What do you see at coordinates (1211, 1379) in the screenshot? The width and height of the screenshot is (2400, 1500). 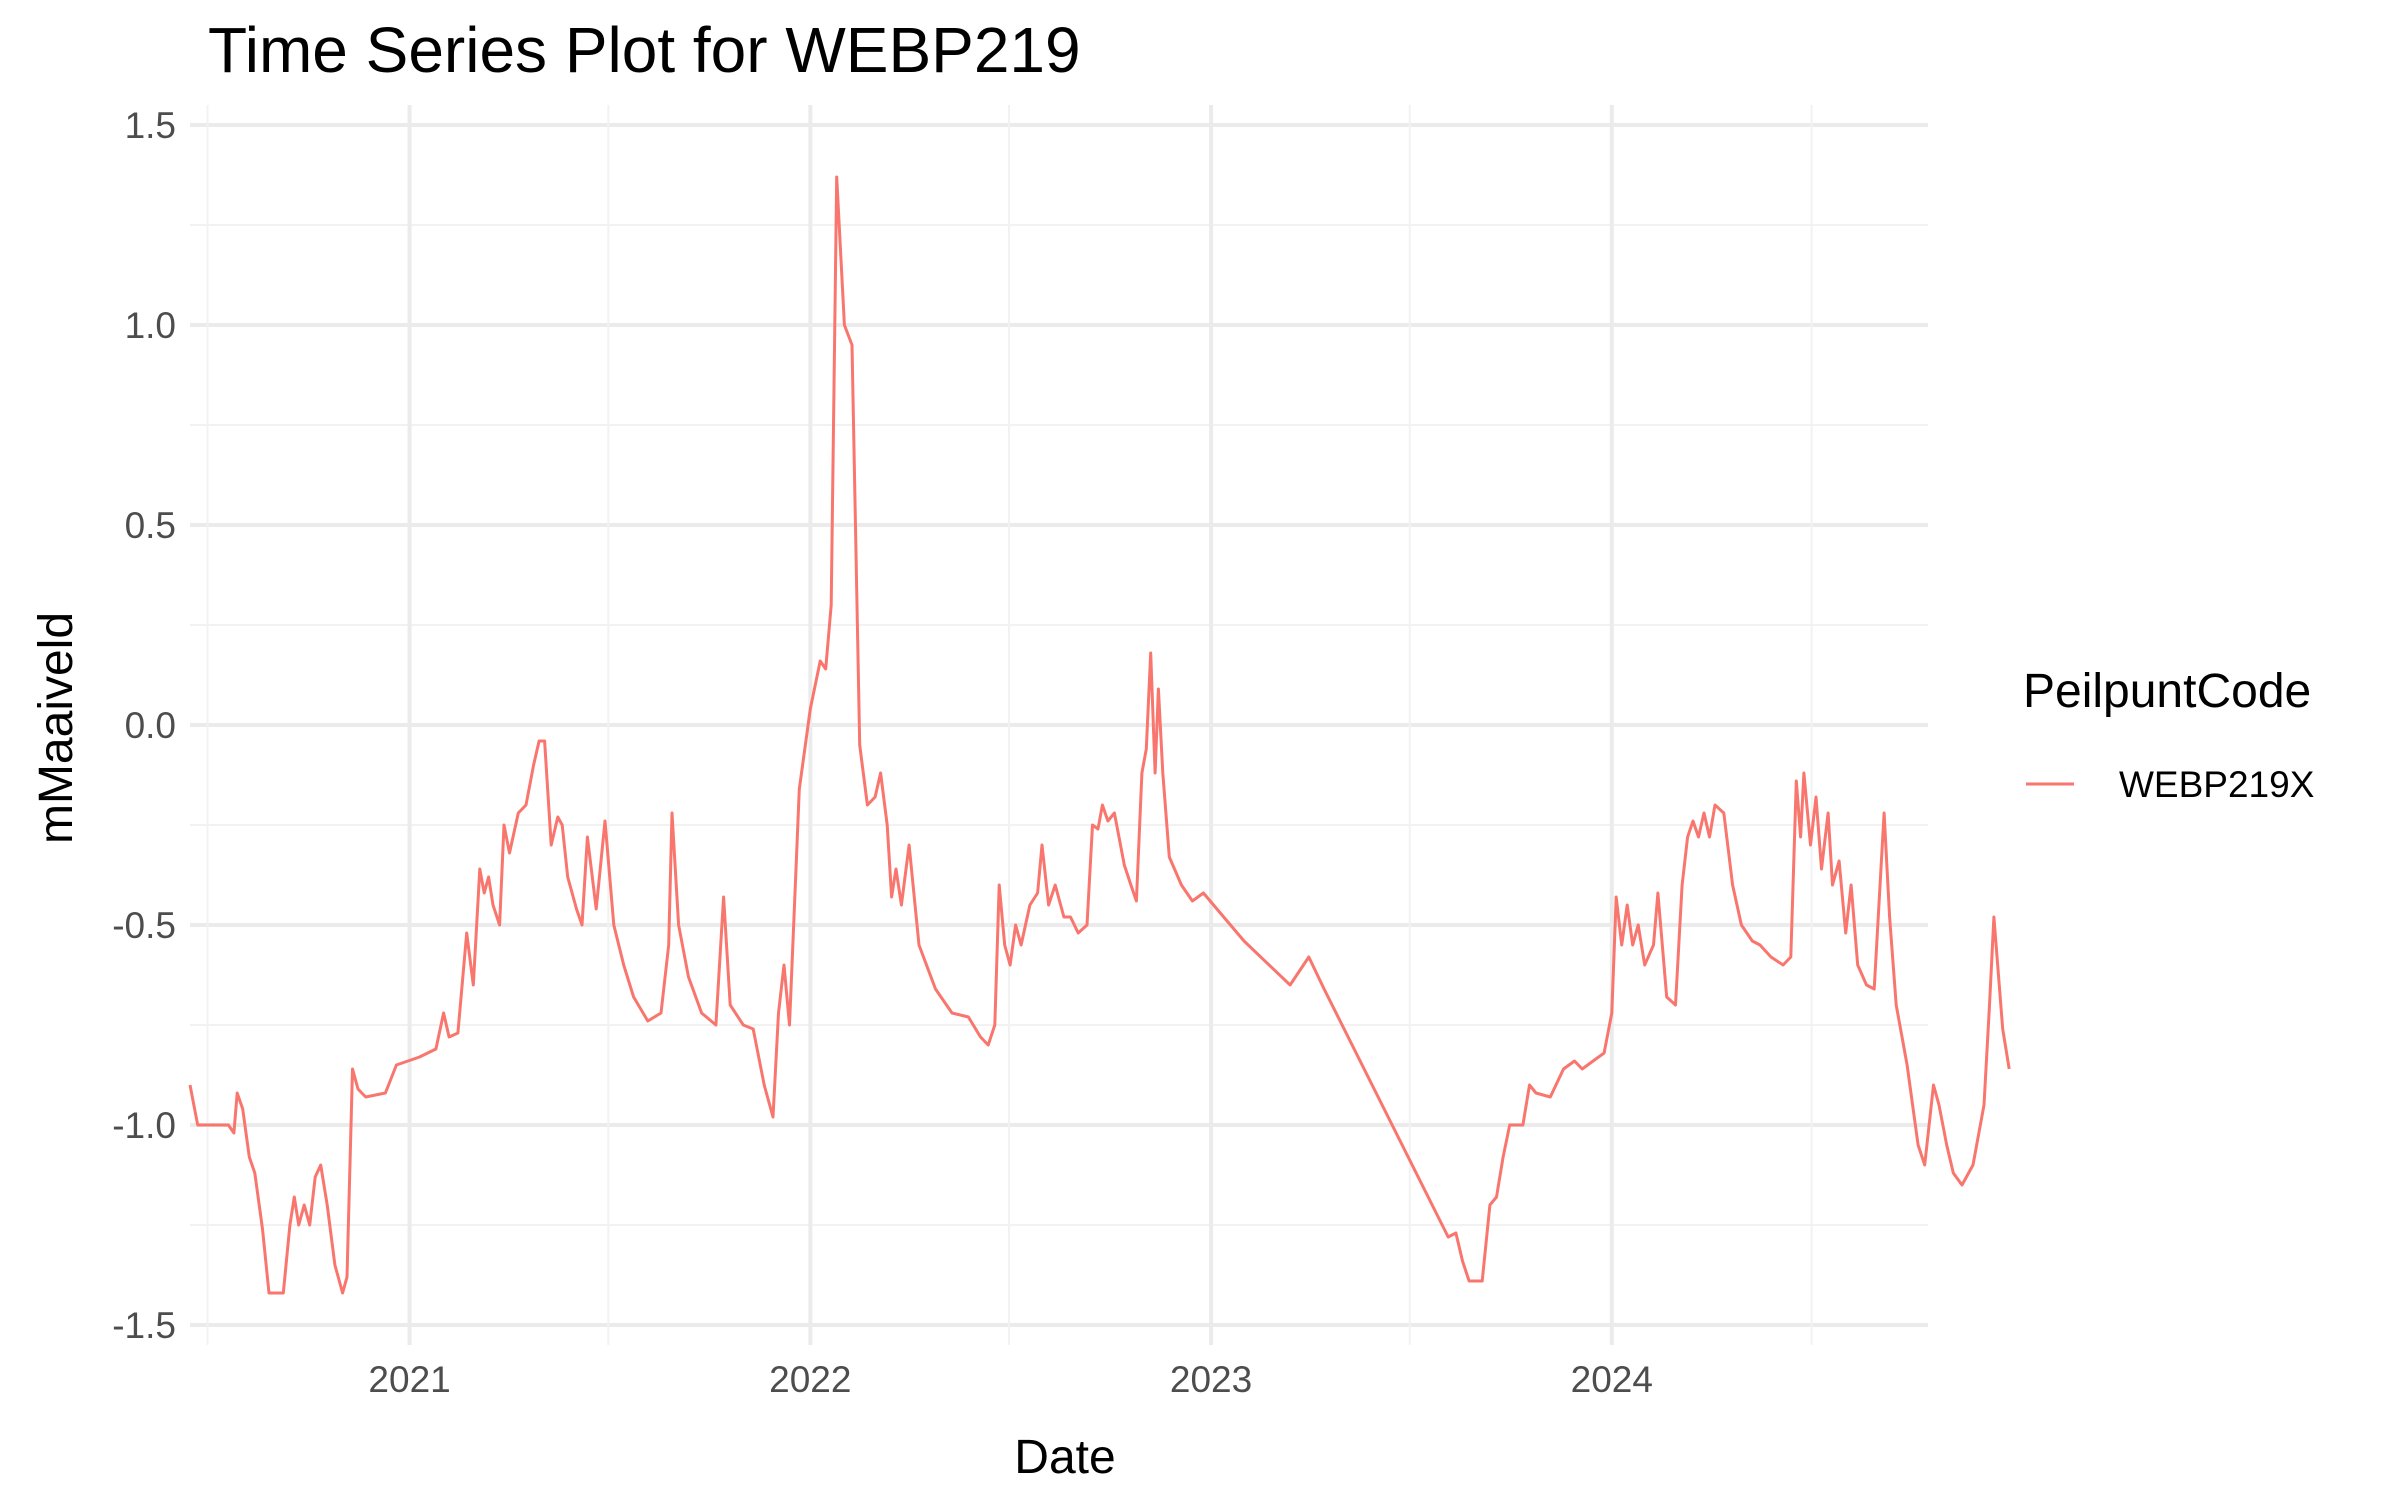 I see `x-tick-label: 2023` at bounding box center [1211, 1379].